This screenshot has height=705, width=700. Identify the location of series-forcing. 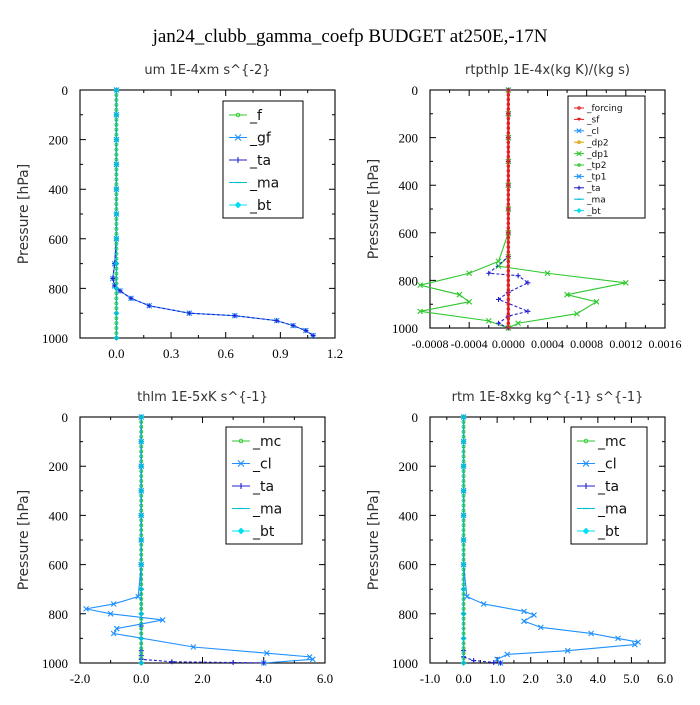
(508, 209).